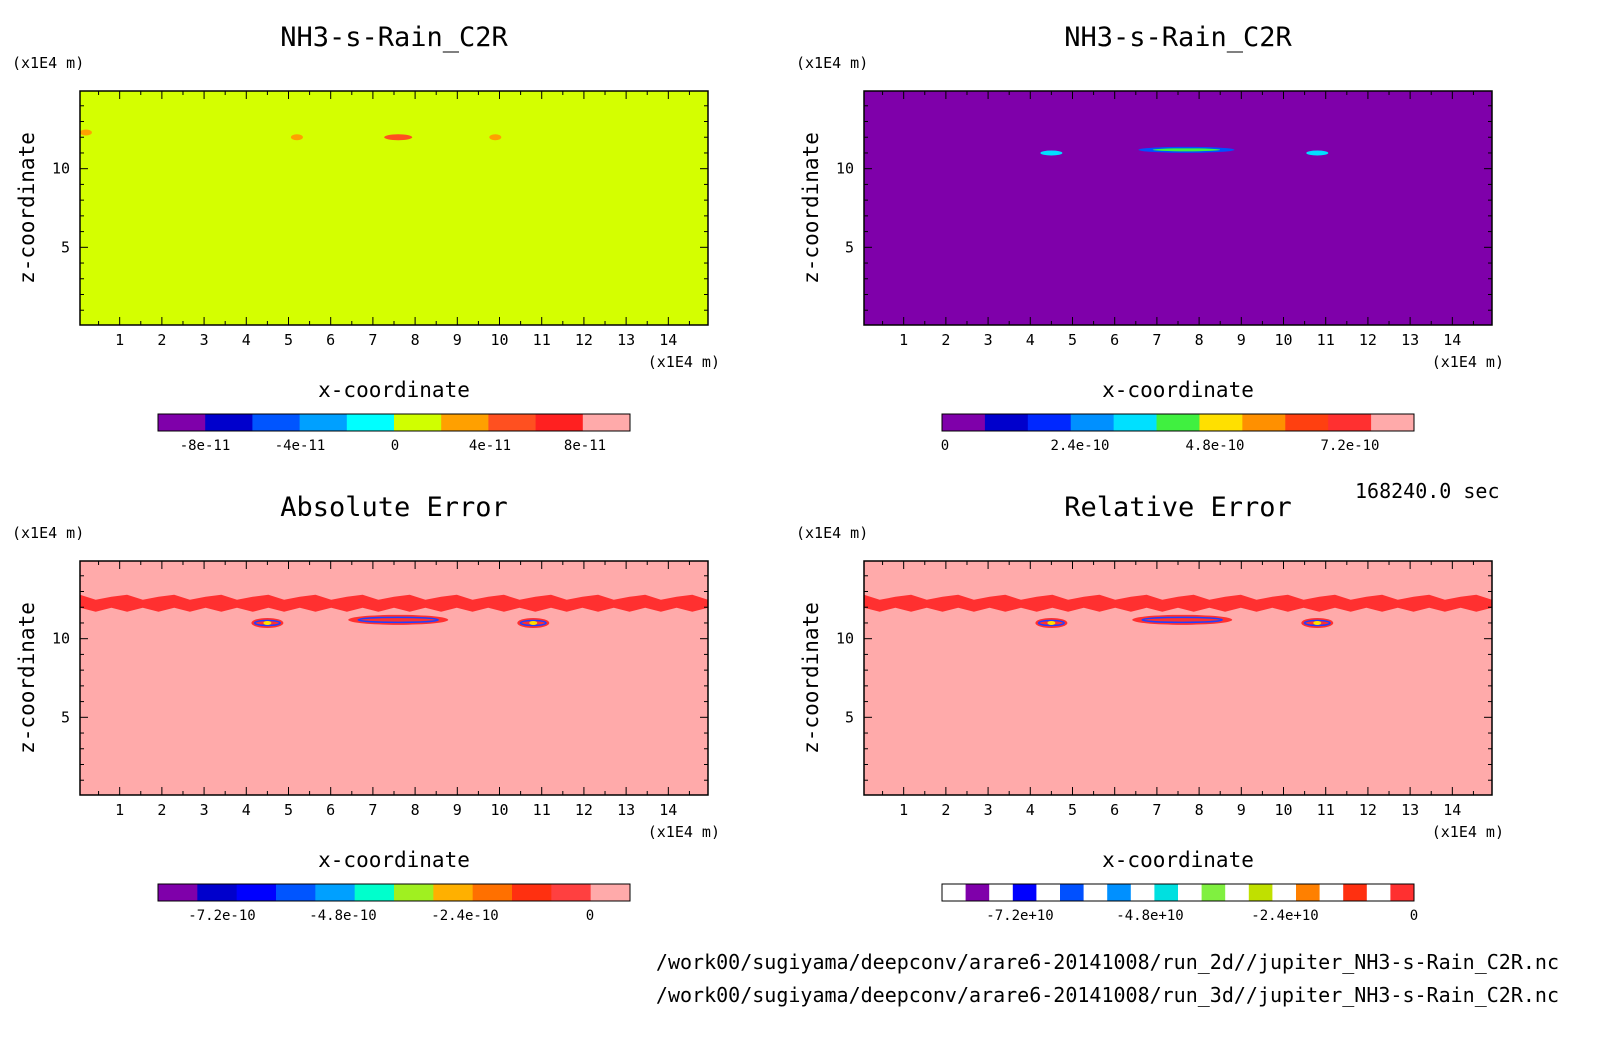  What do you see at coordinates (161, 810) in the screenshot?
I see `x-tick-label: 2` at bounding box center [161, 810].